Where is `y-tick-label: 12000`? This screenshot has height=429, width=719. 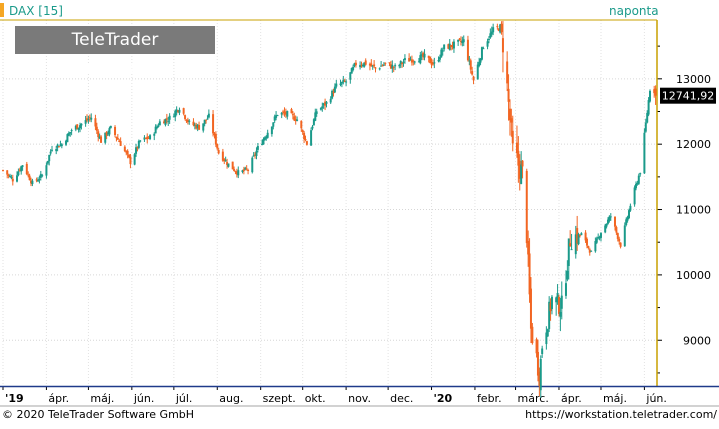 y-tick-label: 12000 is located at coordinates (693, 144).